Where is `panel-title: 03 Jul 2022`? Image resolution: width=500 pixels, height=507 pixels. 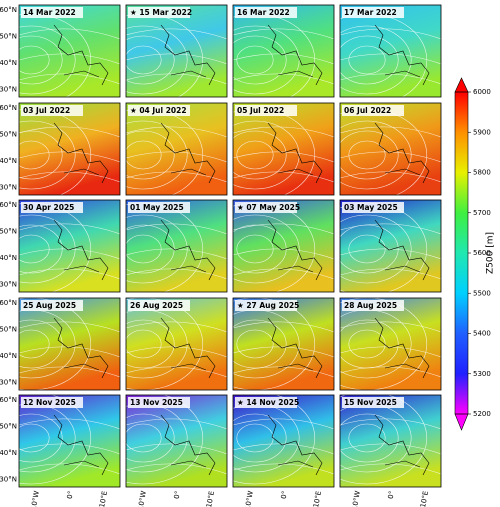
panel-title: 03 Jul 2022 is located at coordinates (46, 110).